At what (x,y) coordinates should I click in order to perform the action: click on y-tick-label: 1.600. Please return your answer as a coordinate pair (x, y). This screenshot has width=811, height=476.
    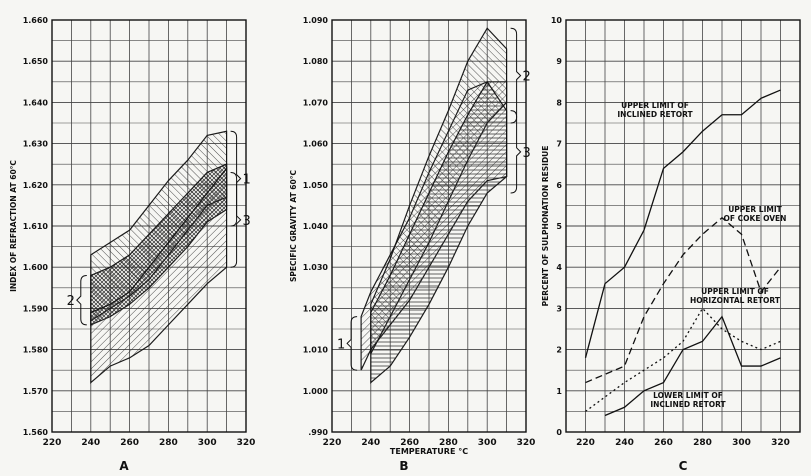
    Looking at the image, I should click on (36, 267).